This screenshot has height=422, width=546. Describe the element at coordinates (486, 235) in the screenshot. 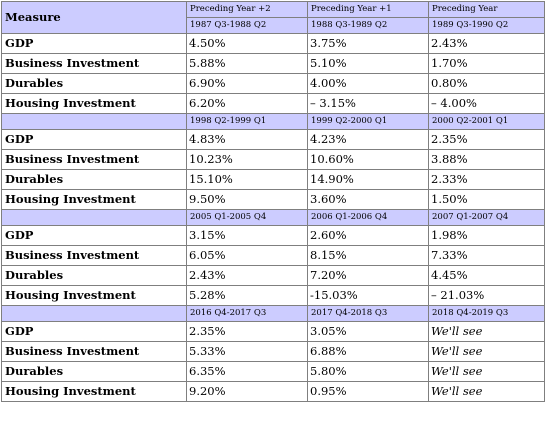

I see `value-cell: 1.98%` at that location.